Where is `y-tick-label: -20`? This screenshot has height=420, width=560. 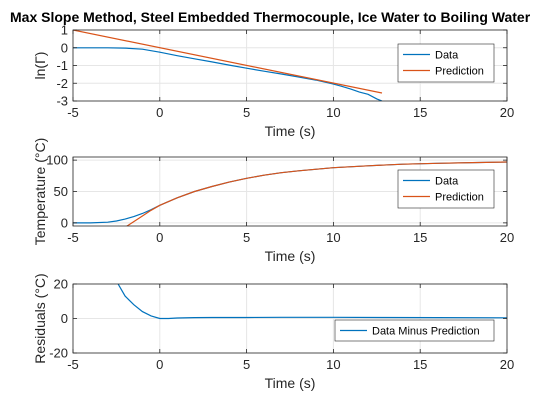 y-tick-label: -20 is located at coordinates (58, 353).